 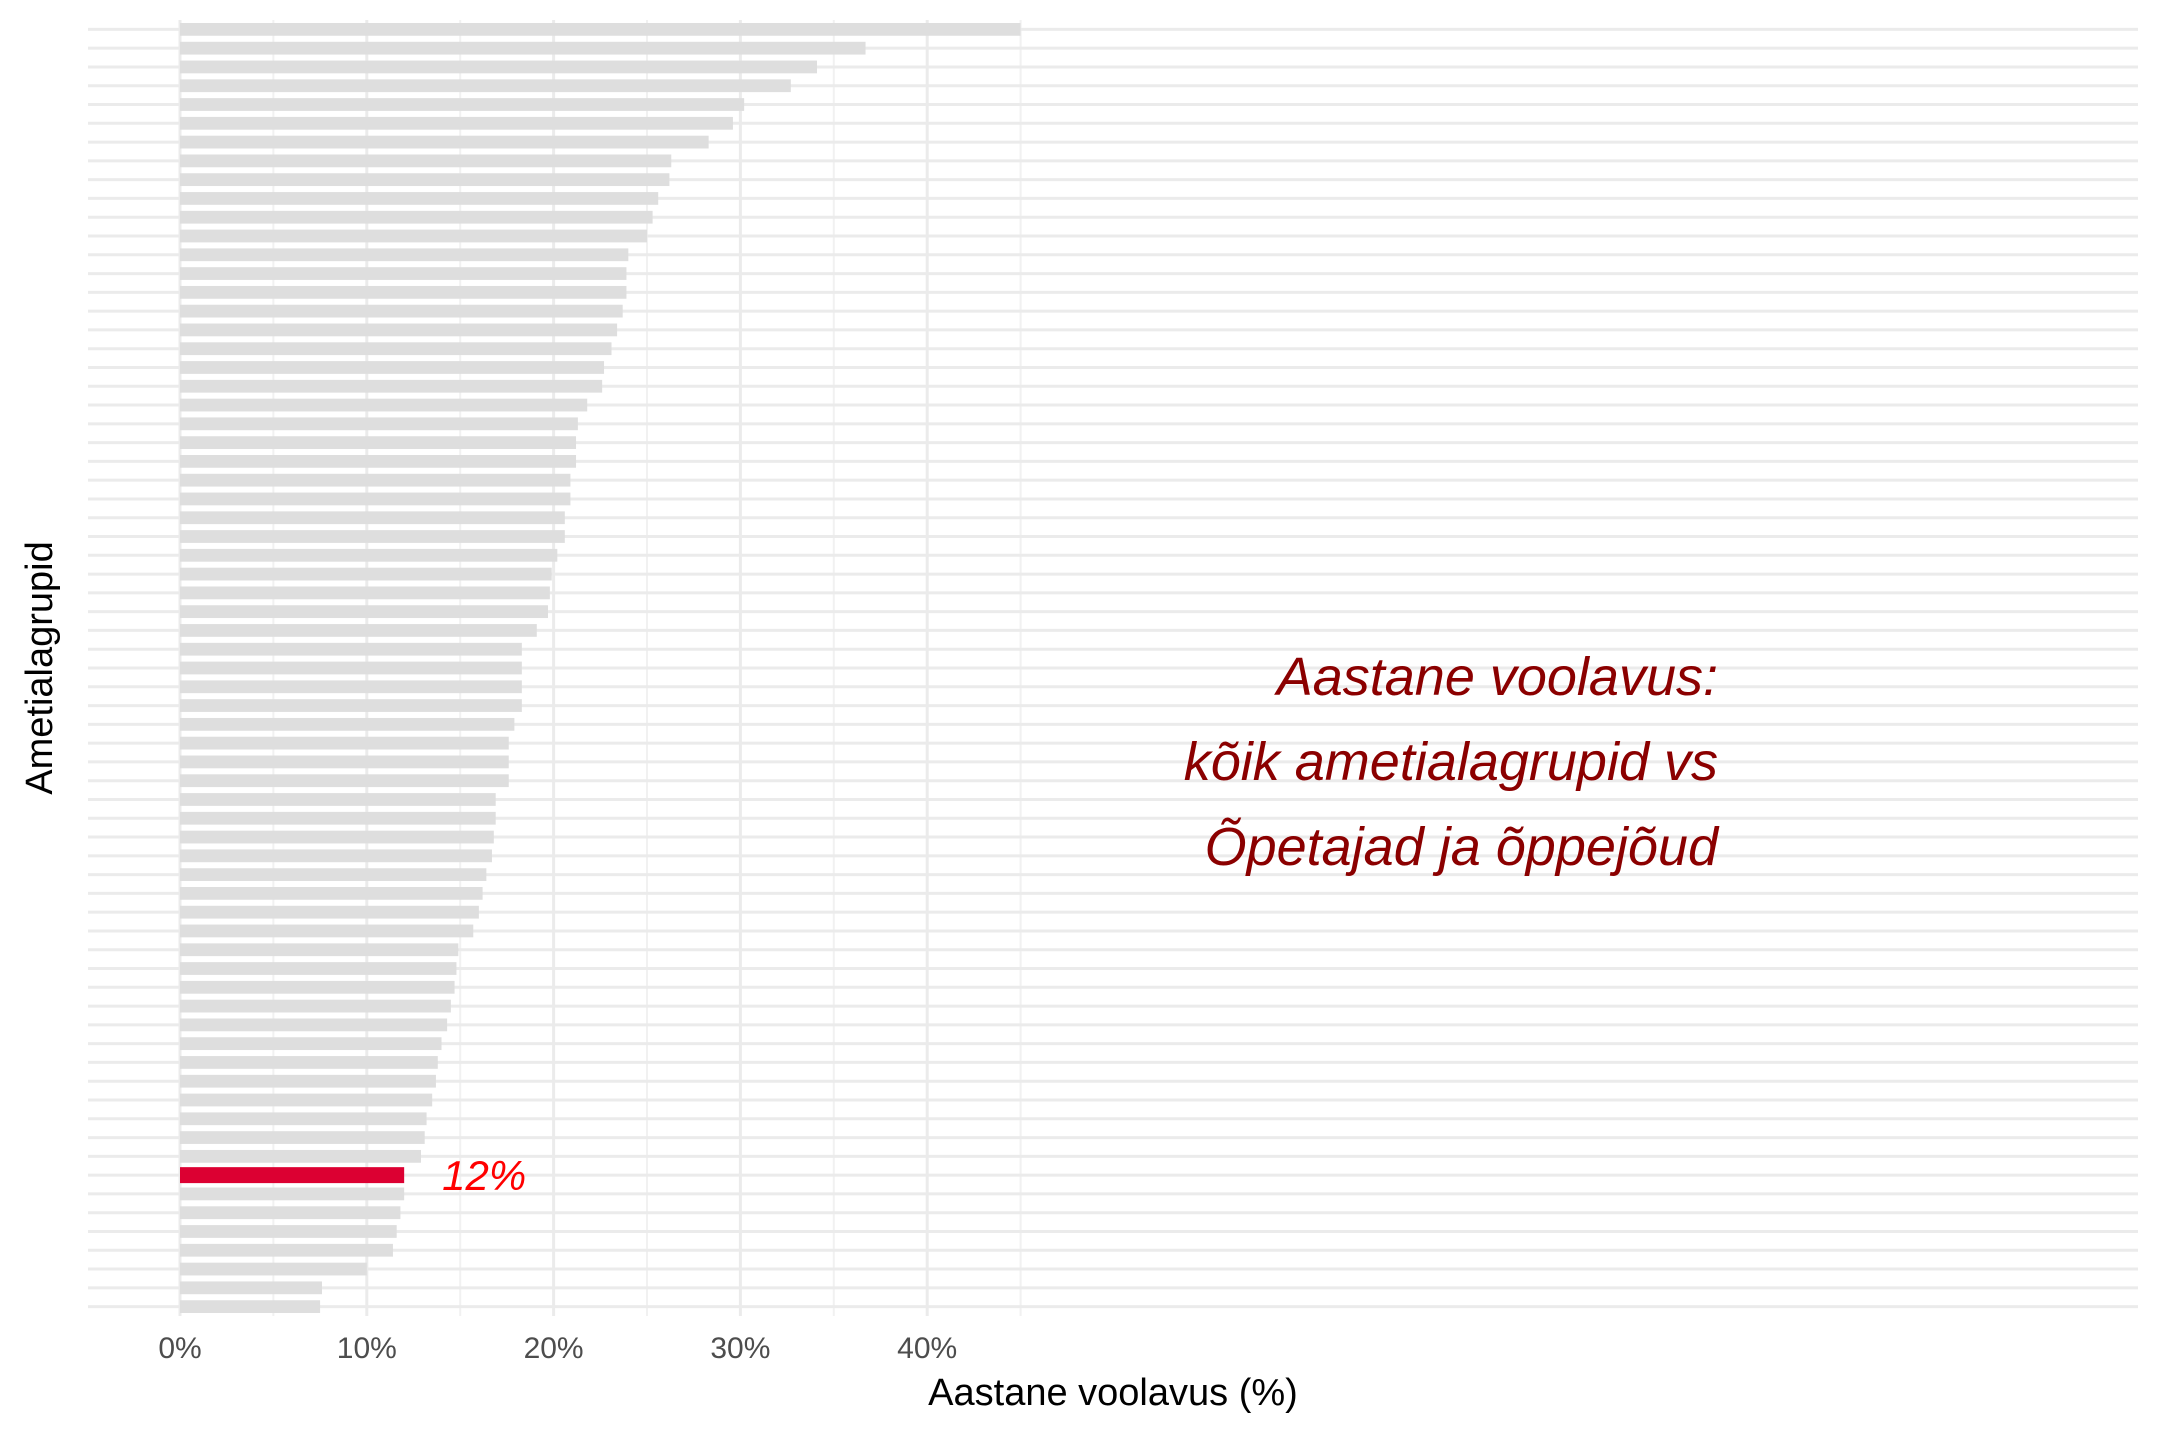 I want to click on annotation-line: Aastane voolavus:, so click(x=1496, y=677).